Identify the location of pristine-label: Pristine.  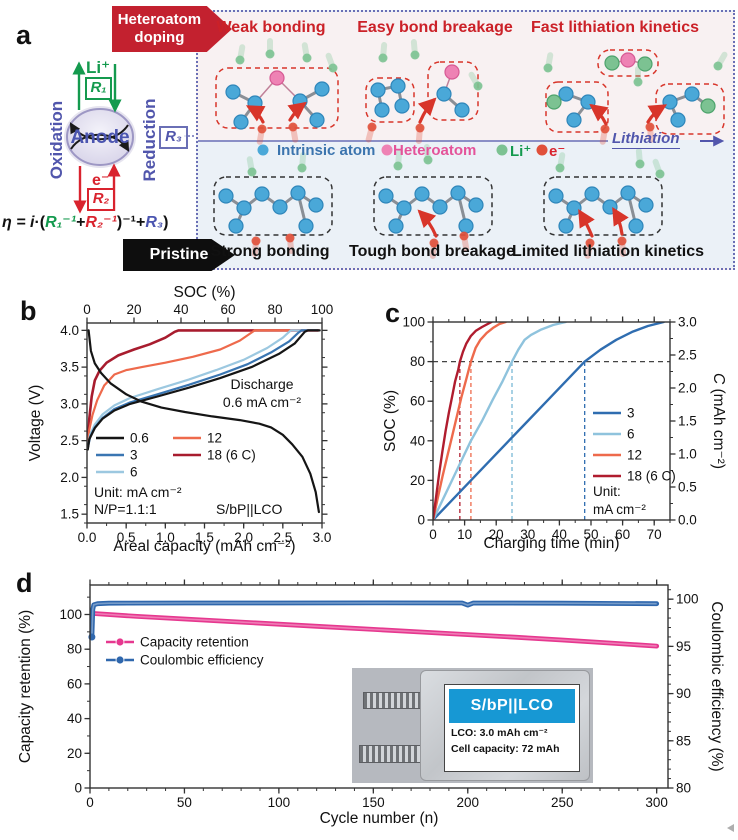
(179, 254).